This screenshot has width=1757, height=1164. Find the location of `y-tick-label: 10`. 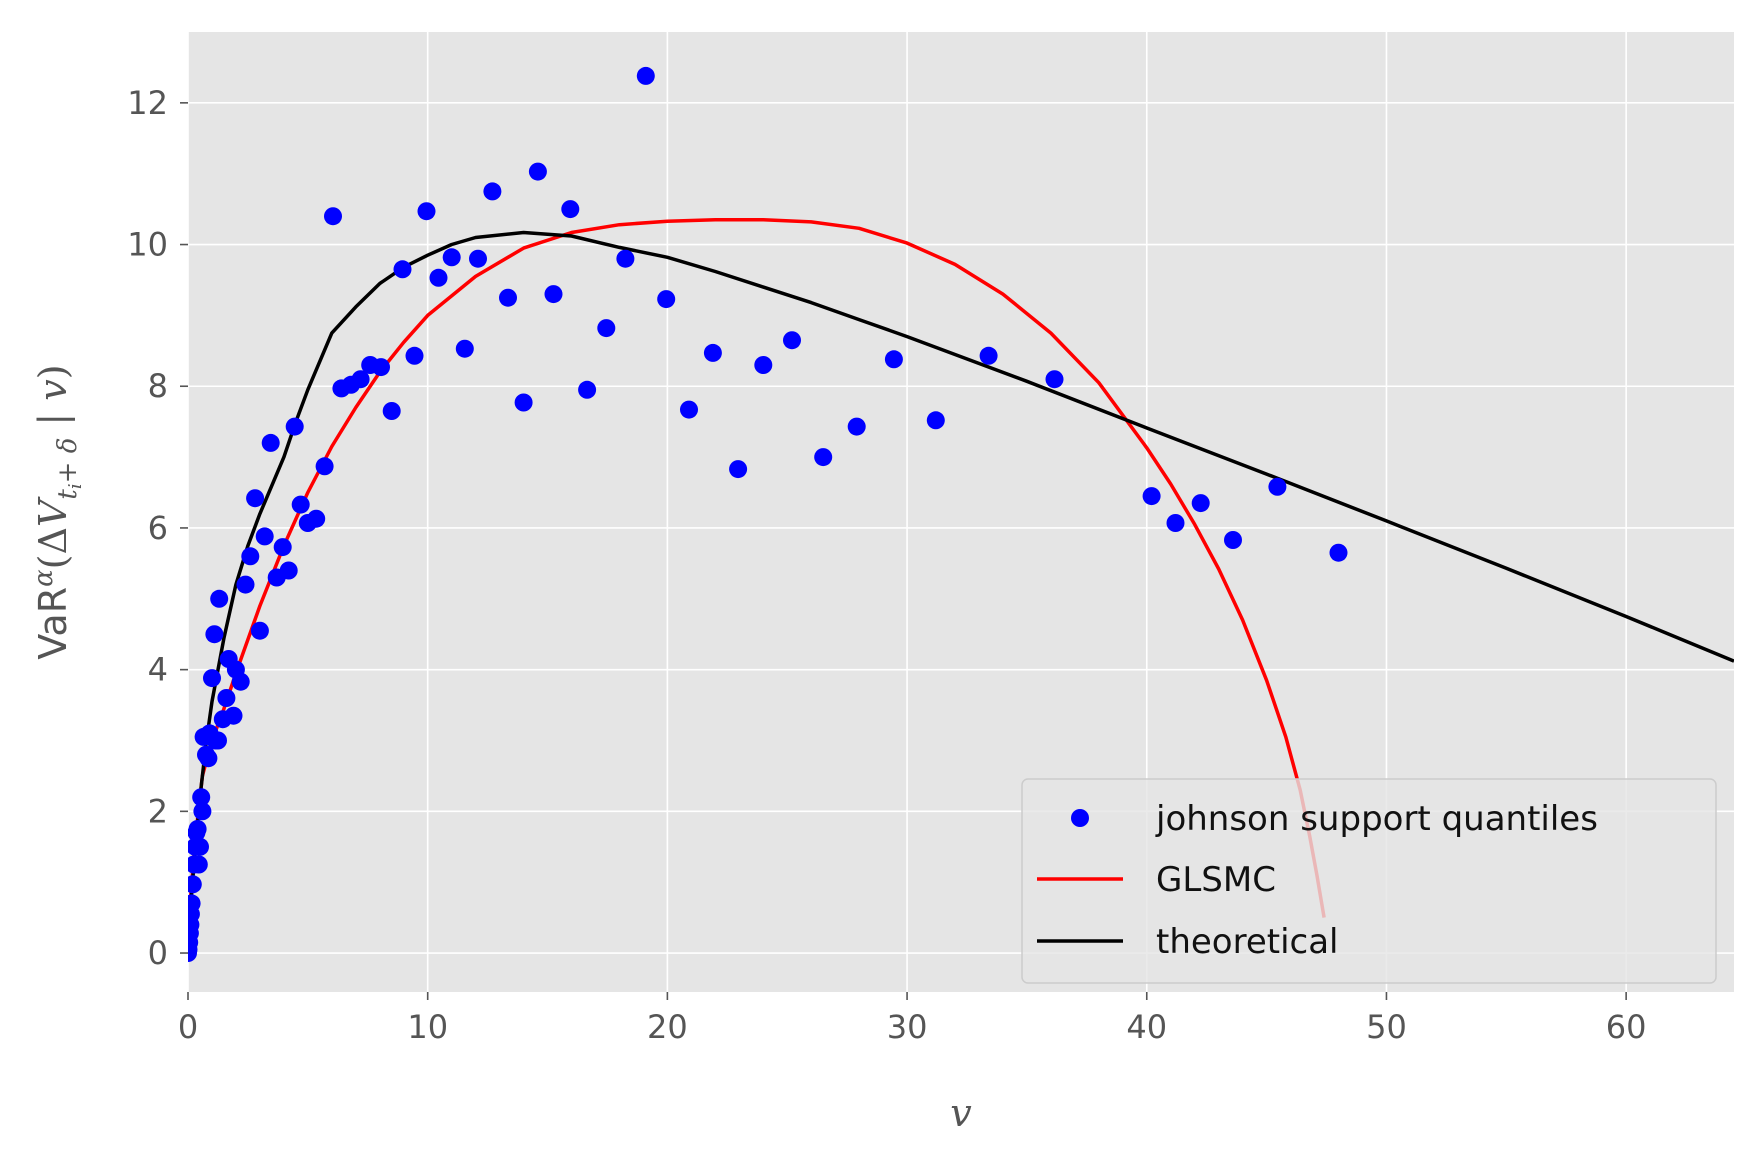

y-tick-label: 10 is located at coordinates (147, 245).